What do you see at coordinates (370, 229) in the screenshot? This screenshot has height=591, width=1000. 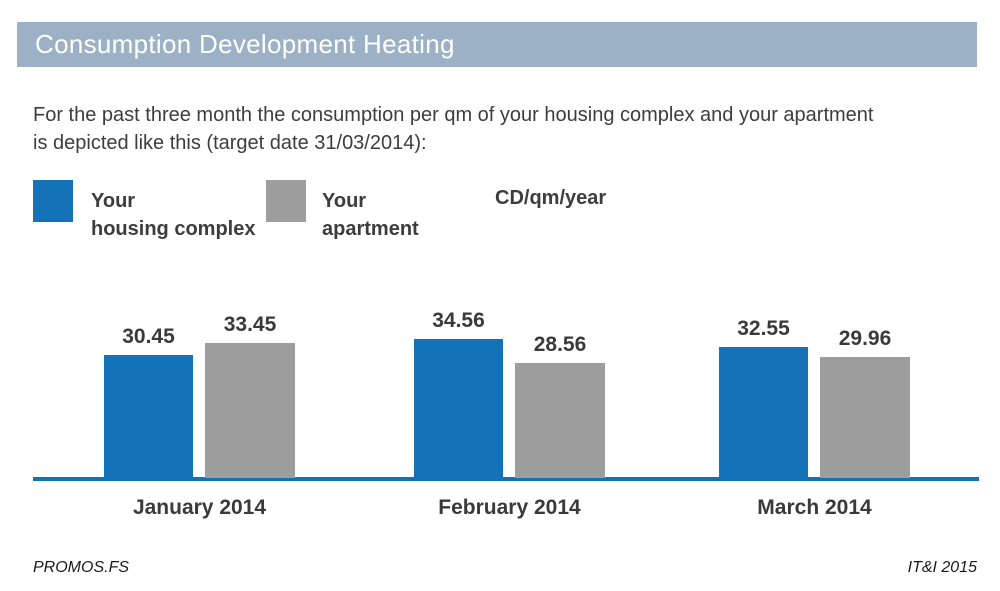 I see `legend-label-line: apartment` at bounding box center [370, 229].